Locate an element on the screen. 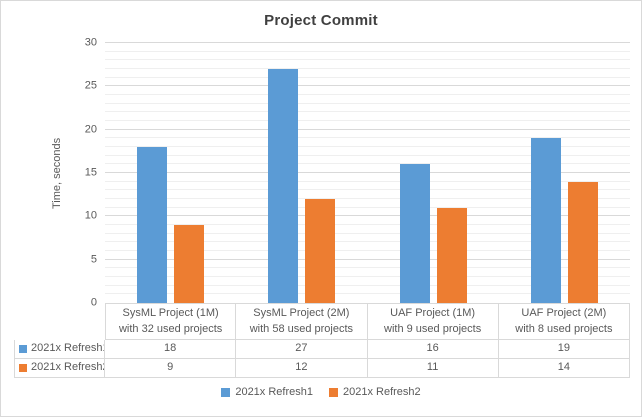  table-value-series-1-category-4: 19 is located at coordinates (564, 349).